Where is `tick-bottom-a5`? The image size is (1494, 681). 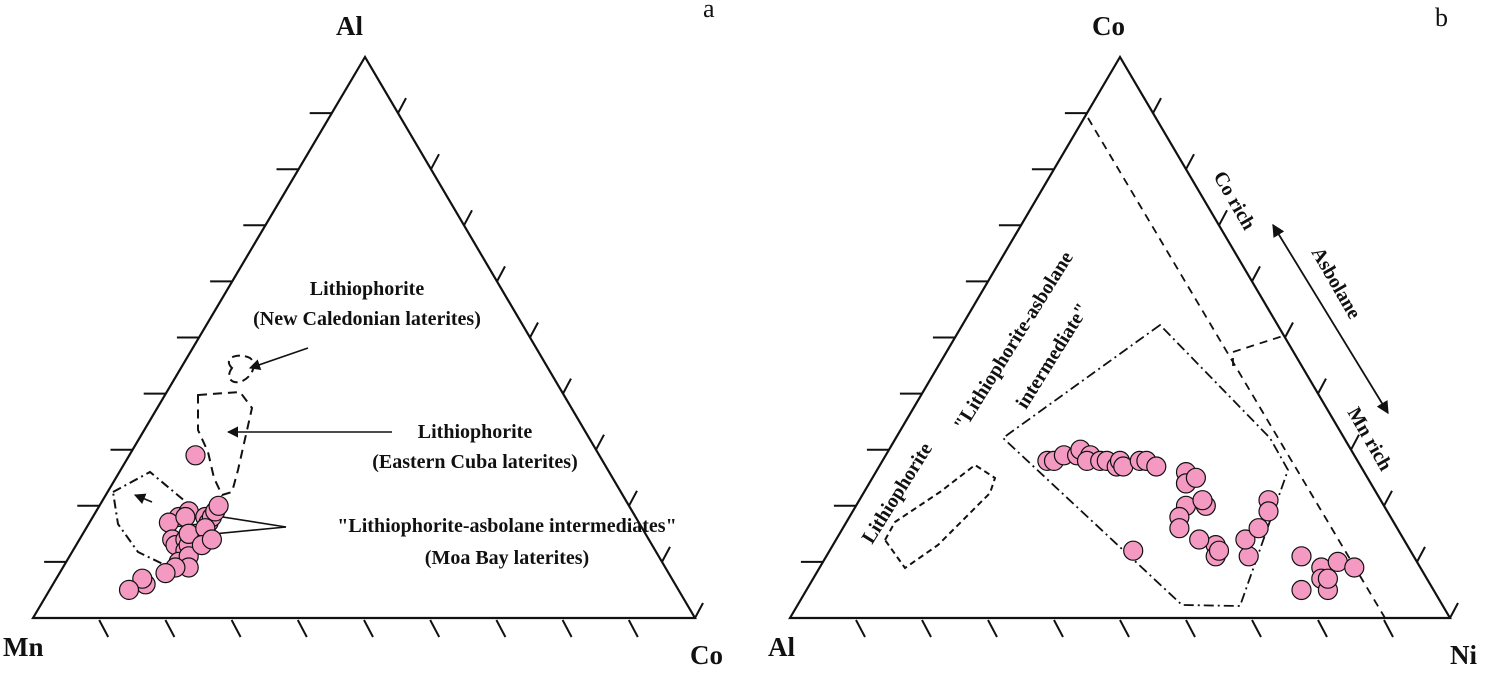 tick-bottom-a5 is located at coordinates (368, 628).